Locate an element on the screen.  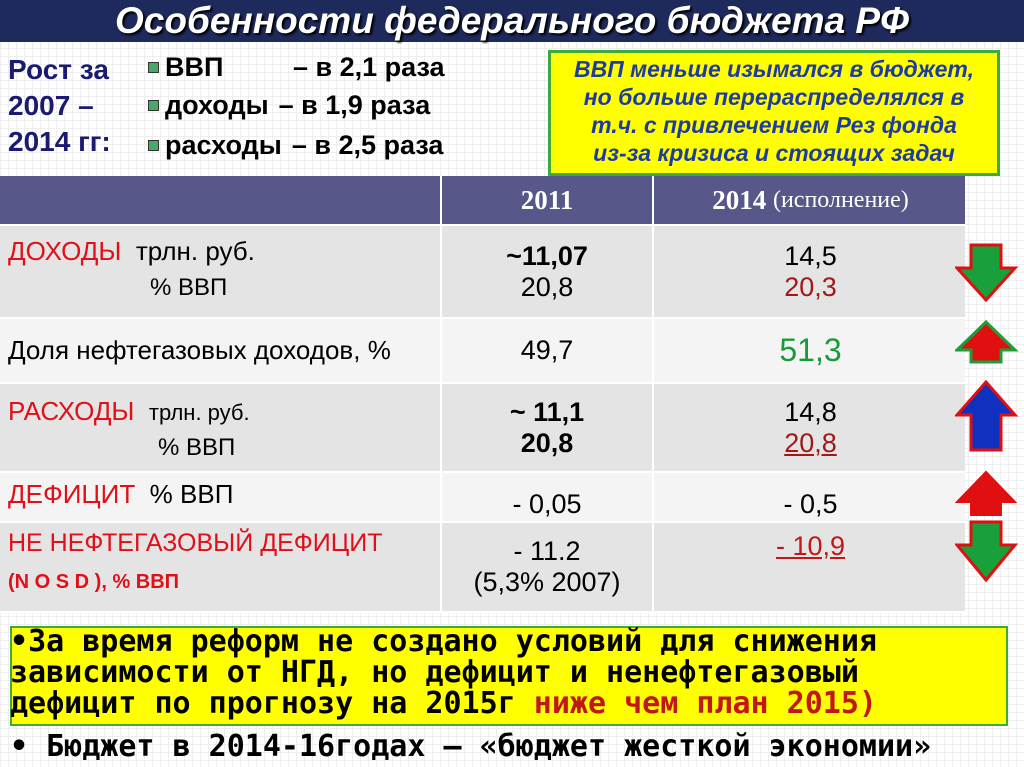
label: ДЕФИЦИТ is located at coordinates (72, 494).